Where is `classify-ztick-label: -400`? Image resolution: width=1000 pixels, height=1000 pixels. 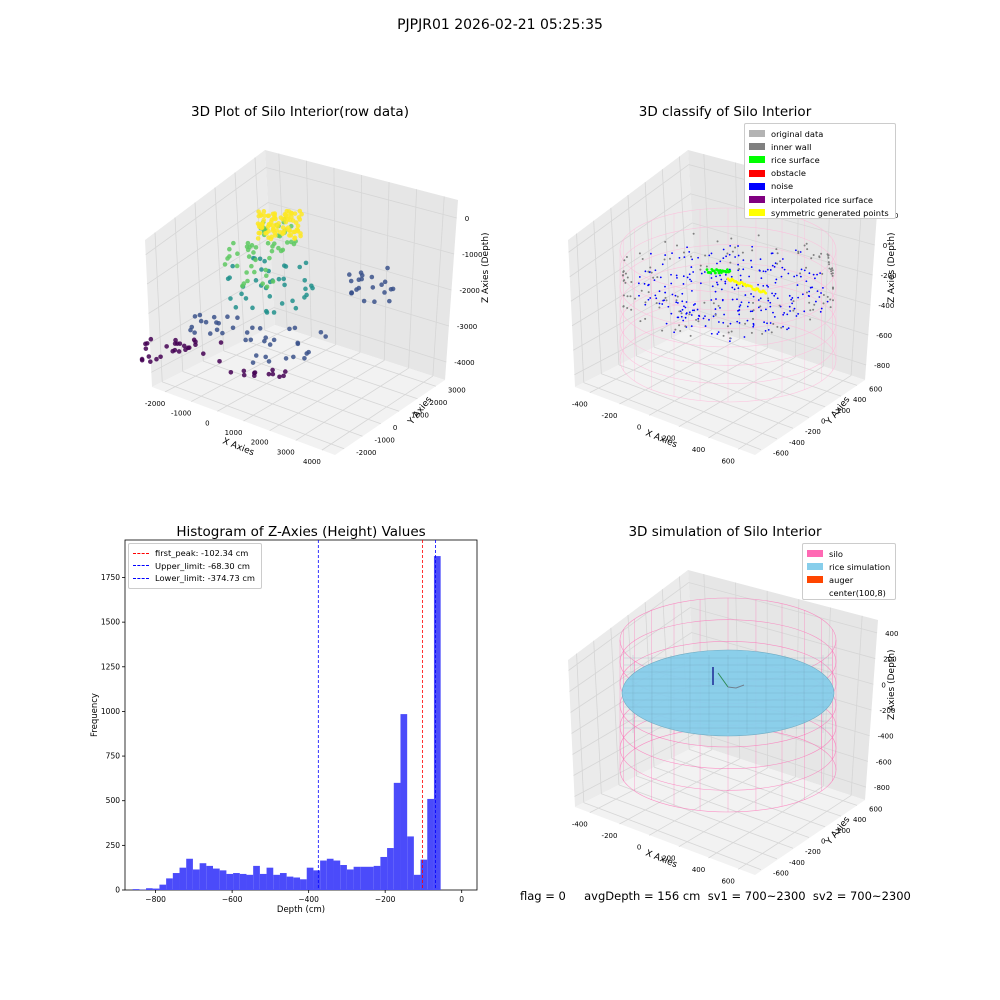
classify-ztick-label: -400 is located at coordinates (886, 306).